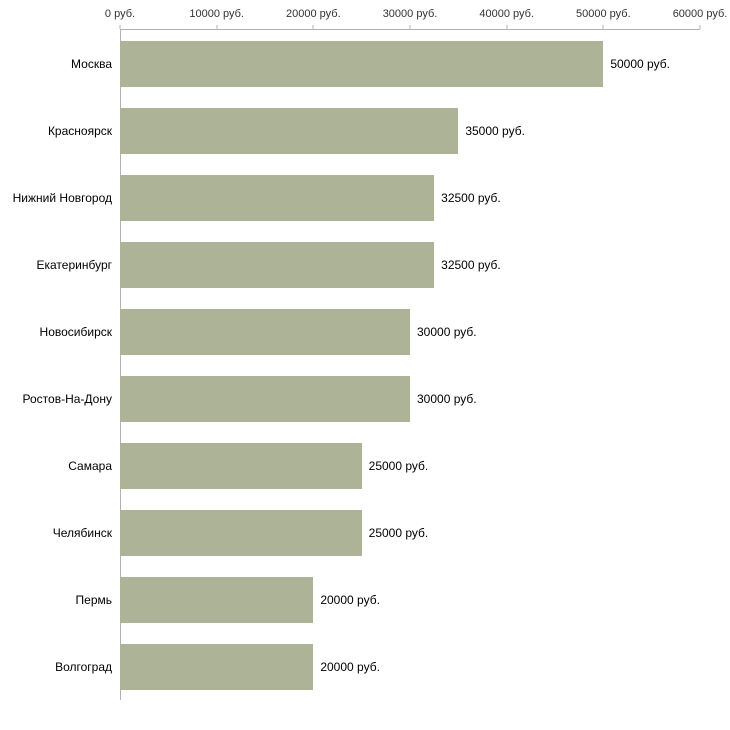 This screenshot has width=730, height=730. I want to click on category-label: Челябинск, so click(82, 532).